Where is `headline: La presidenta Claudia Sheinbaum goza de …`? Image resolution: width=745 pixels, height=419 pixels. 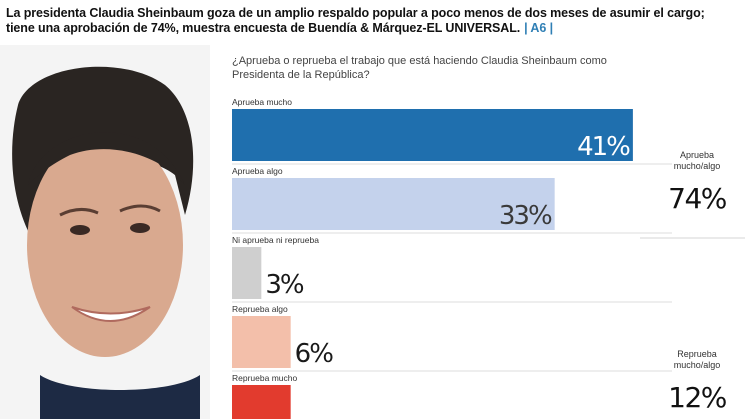
headline: La presidenta Claudia Sheinbaum goza de … is located at coordinates (371, 21).